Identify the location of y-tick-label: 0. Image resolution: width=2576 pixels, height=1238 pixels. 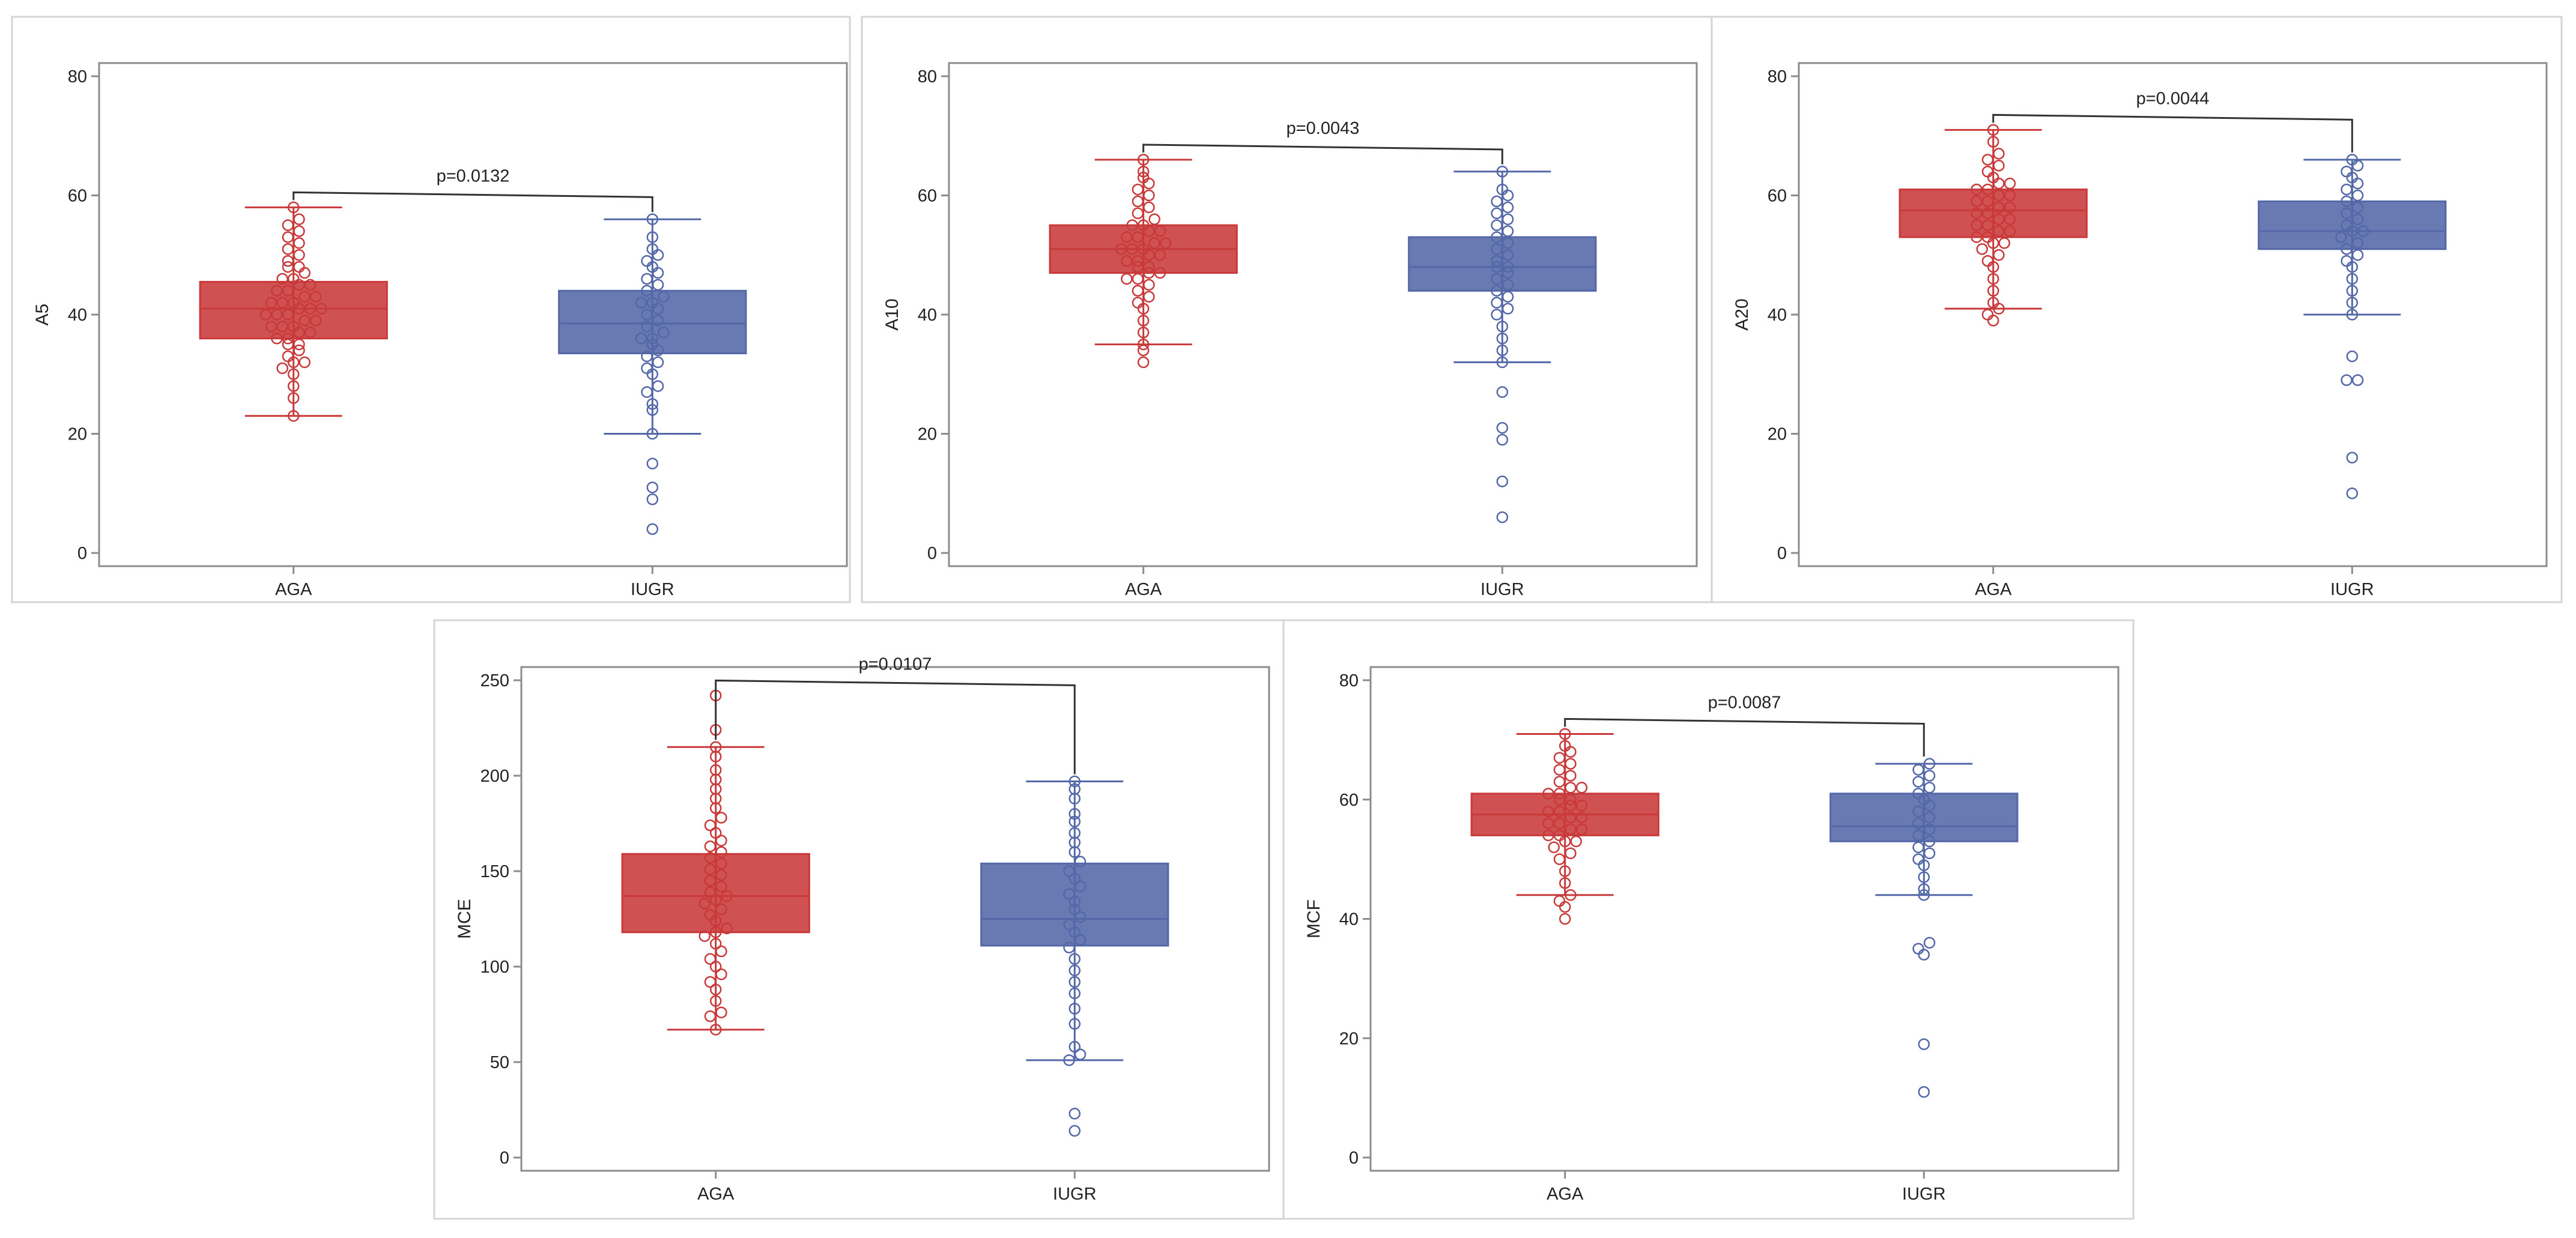
(1354, 1158).